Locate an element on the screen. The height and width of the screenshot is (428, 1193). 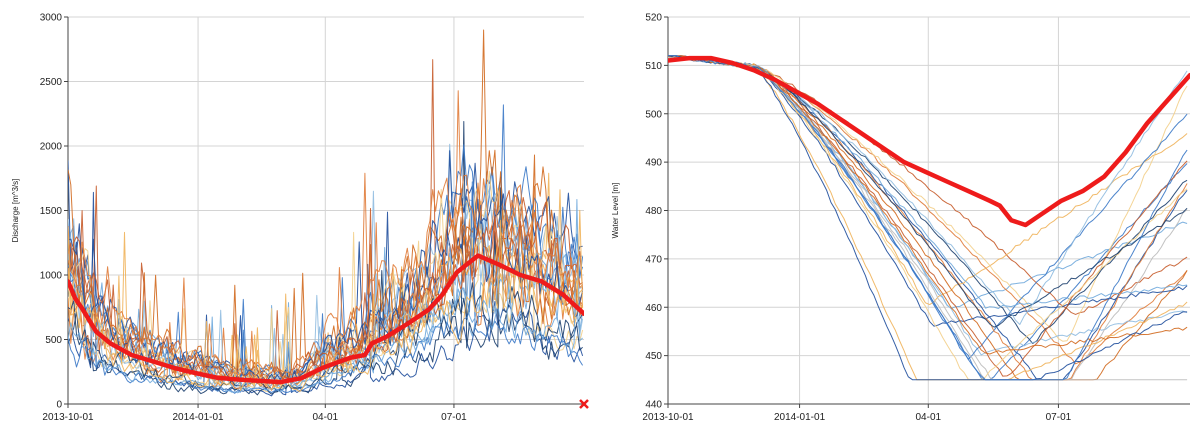
waterlevel-ytick-label: 460 is located at coordinates (653, 308).